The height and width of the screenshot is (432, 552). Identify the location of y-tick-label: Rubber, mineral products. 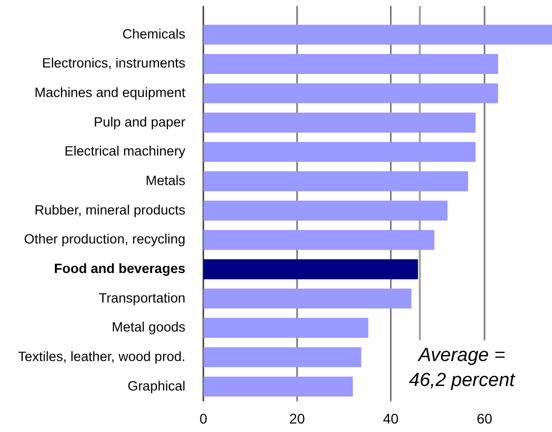
(110, 210).